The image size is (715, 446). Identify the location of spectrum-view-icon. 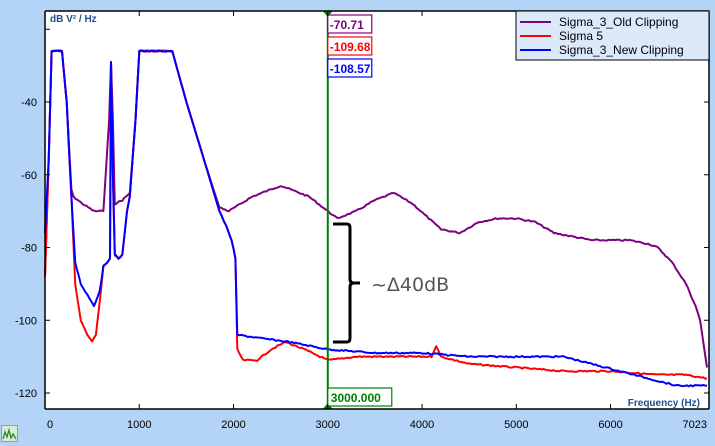
(9, 433).